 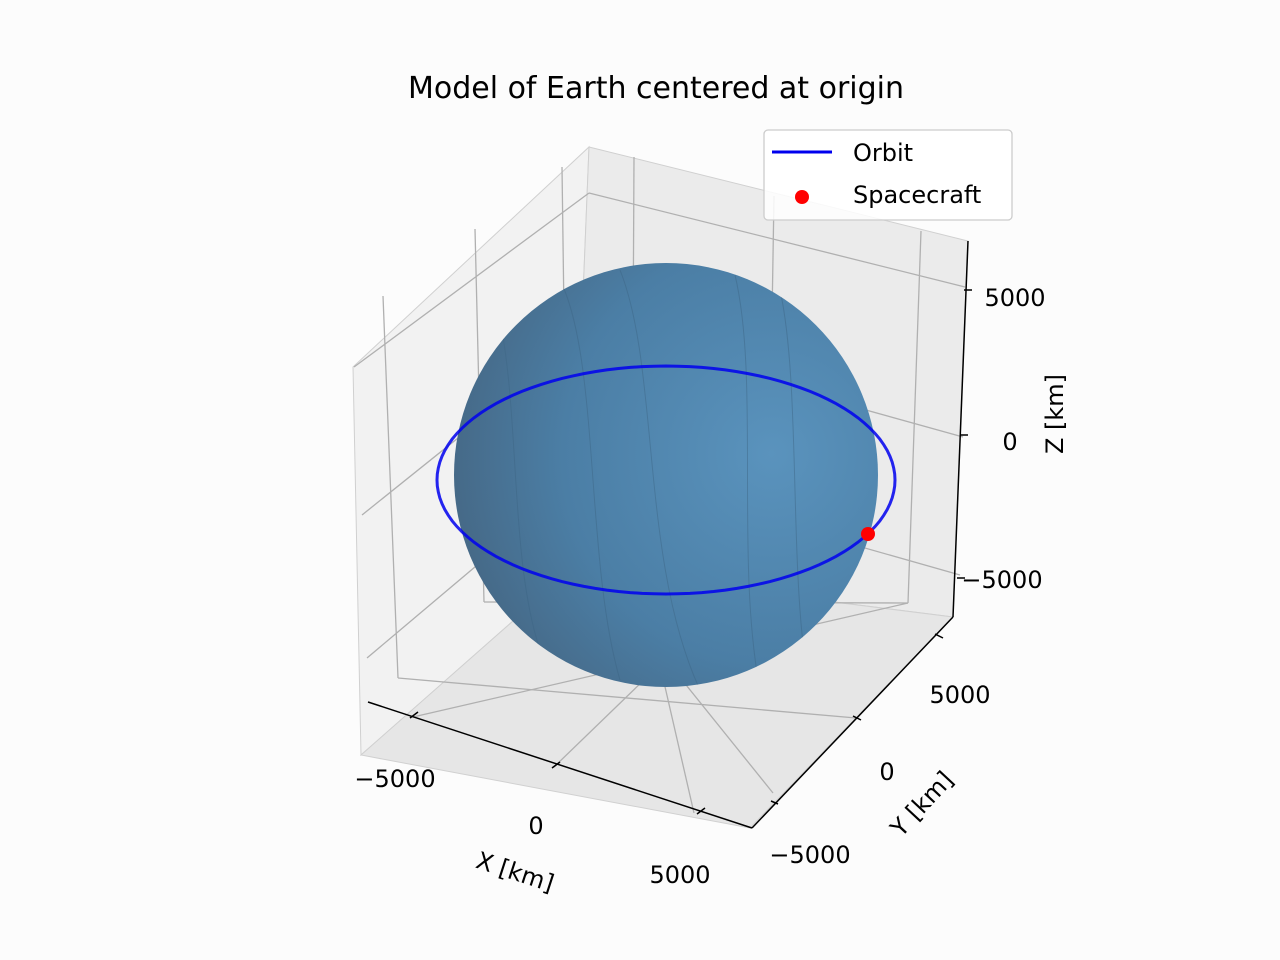 What do you see at coordinates (394, 779) in the screenshot?
I see `x-tick-label: −5000` at bounding box center [394, 779].